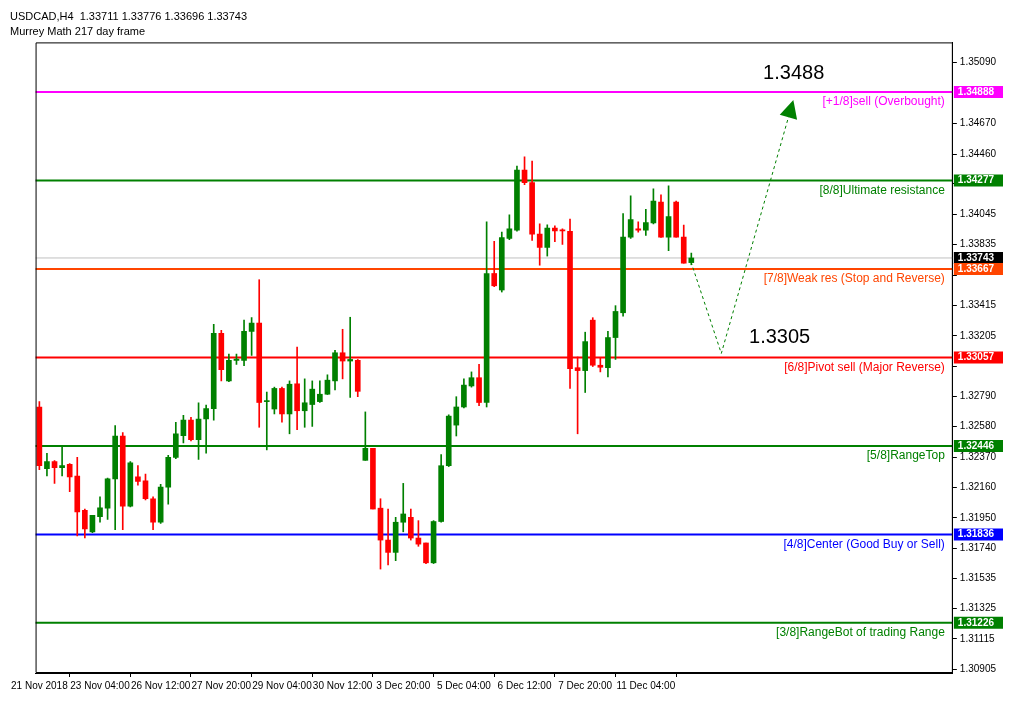 The image size is (1011, 705). Describe the element at coordinates (978, 577) in the screenshot. I see `y-tick-label: 1.31535` at that location.